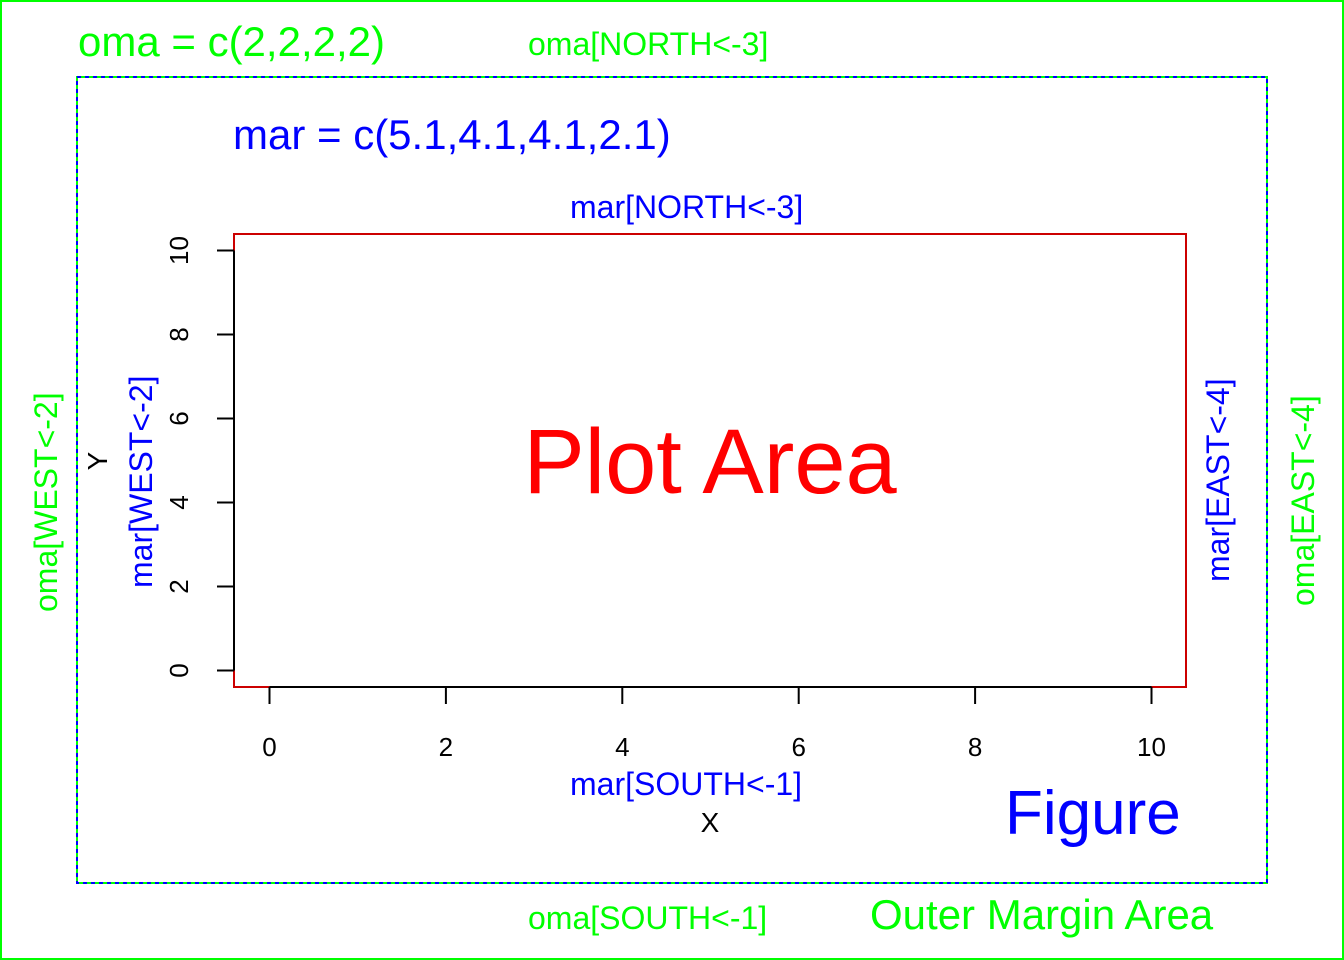 The image size is (1344, 960). Describe the element at coordinates (1093, 813) in the screenshot. I see `figure-label: Figure` at that location.